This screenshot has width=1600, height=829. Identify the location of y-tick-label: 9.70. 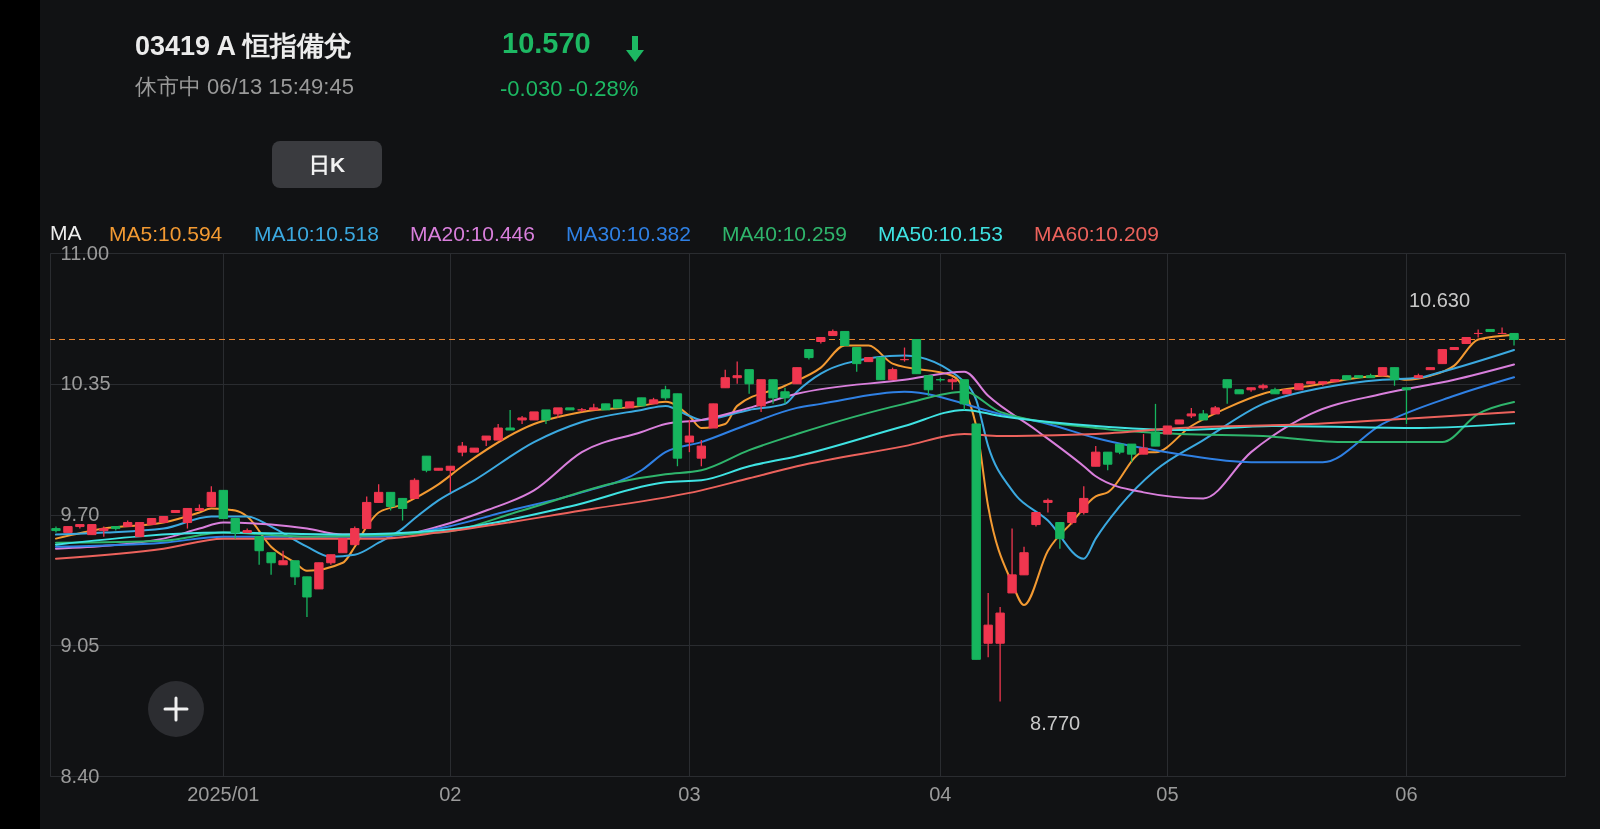
(80, 514).